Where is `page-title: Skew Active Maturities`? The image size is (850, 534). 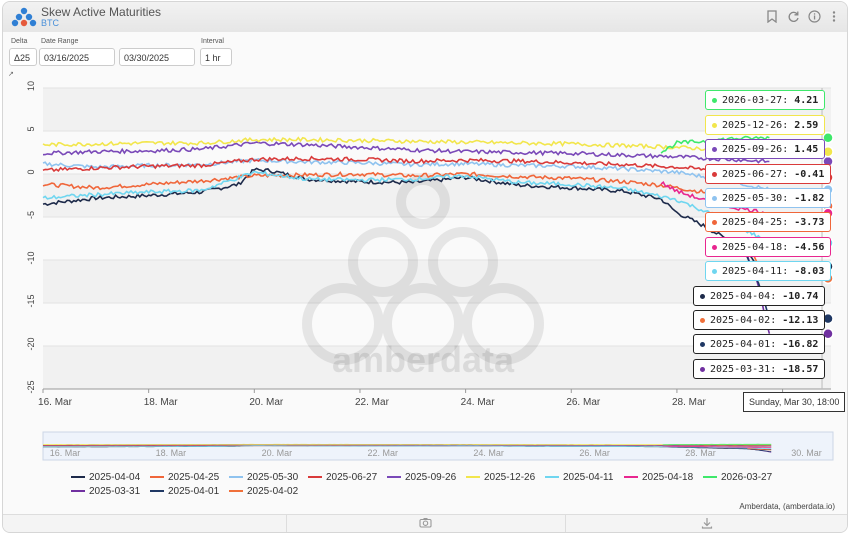 page-title: Skew Active Maturities is located at coordinates (101, 12).